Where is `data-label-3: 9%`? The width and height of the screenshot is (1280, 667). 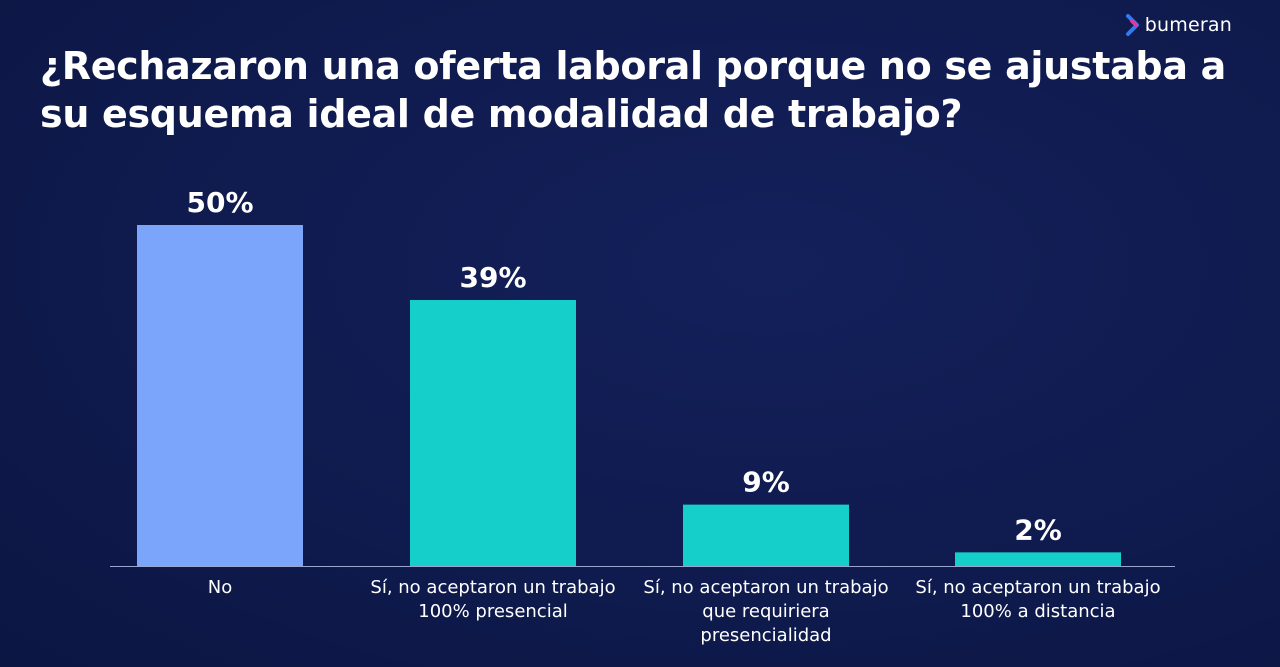 data-label-3: 9% is located at coordinates (766, 482).